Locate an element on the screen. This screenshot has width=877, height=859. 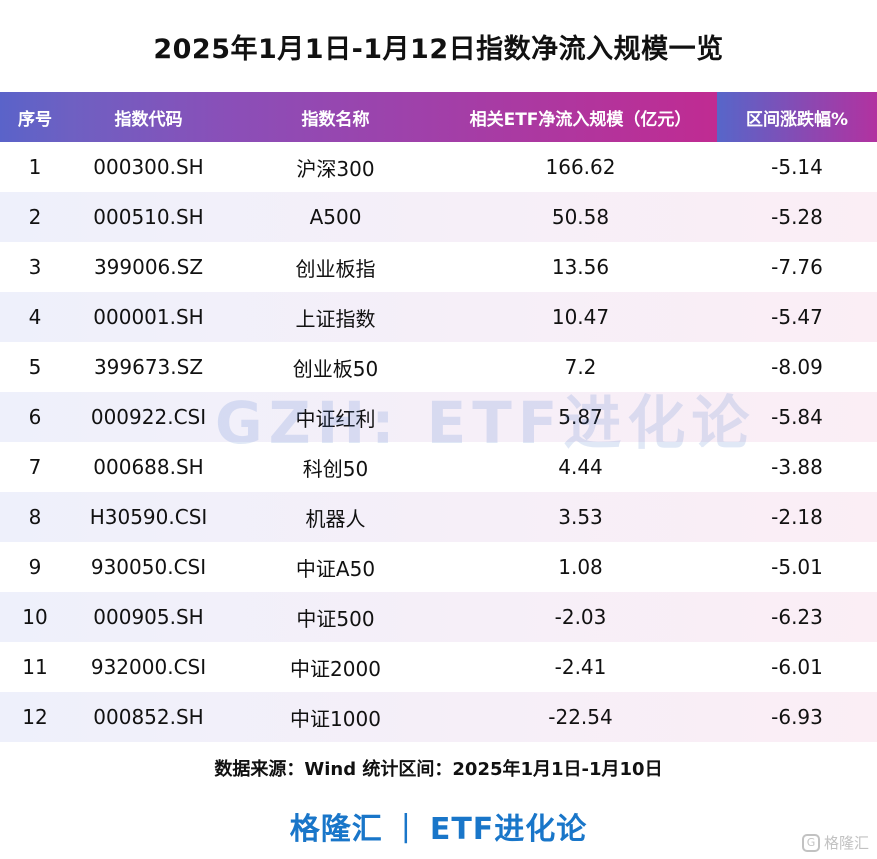
cell-net-inflow: 4.44 is located at coordinates (580, 467).